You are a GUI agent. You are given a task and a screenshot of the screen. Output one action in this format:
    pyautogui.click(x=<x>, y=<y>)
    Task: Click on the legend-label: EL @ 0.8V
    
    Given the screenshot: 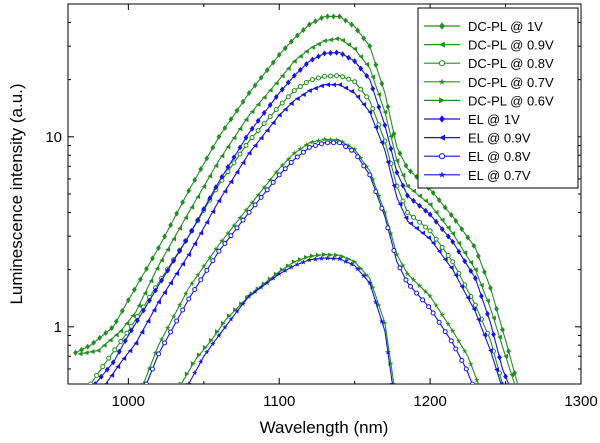 What is the action you would take?
    pyautogui.click(x=499, y=156)
    